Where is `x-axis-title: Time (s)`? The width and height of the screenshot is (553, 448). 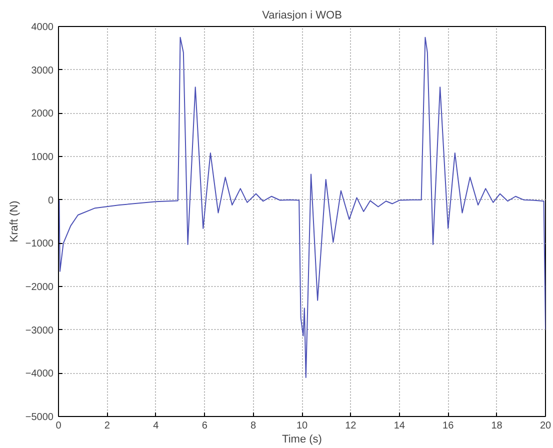 x-axis-title: Time (s) is located at coordinates (302, 440).